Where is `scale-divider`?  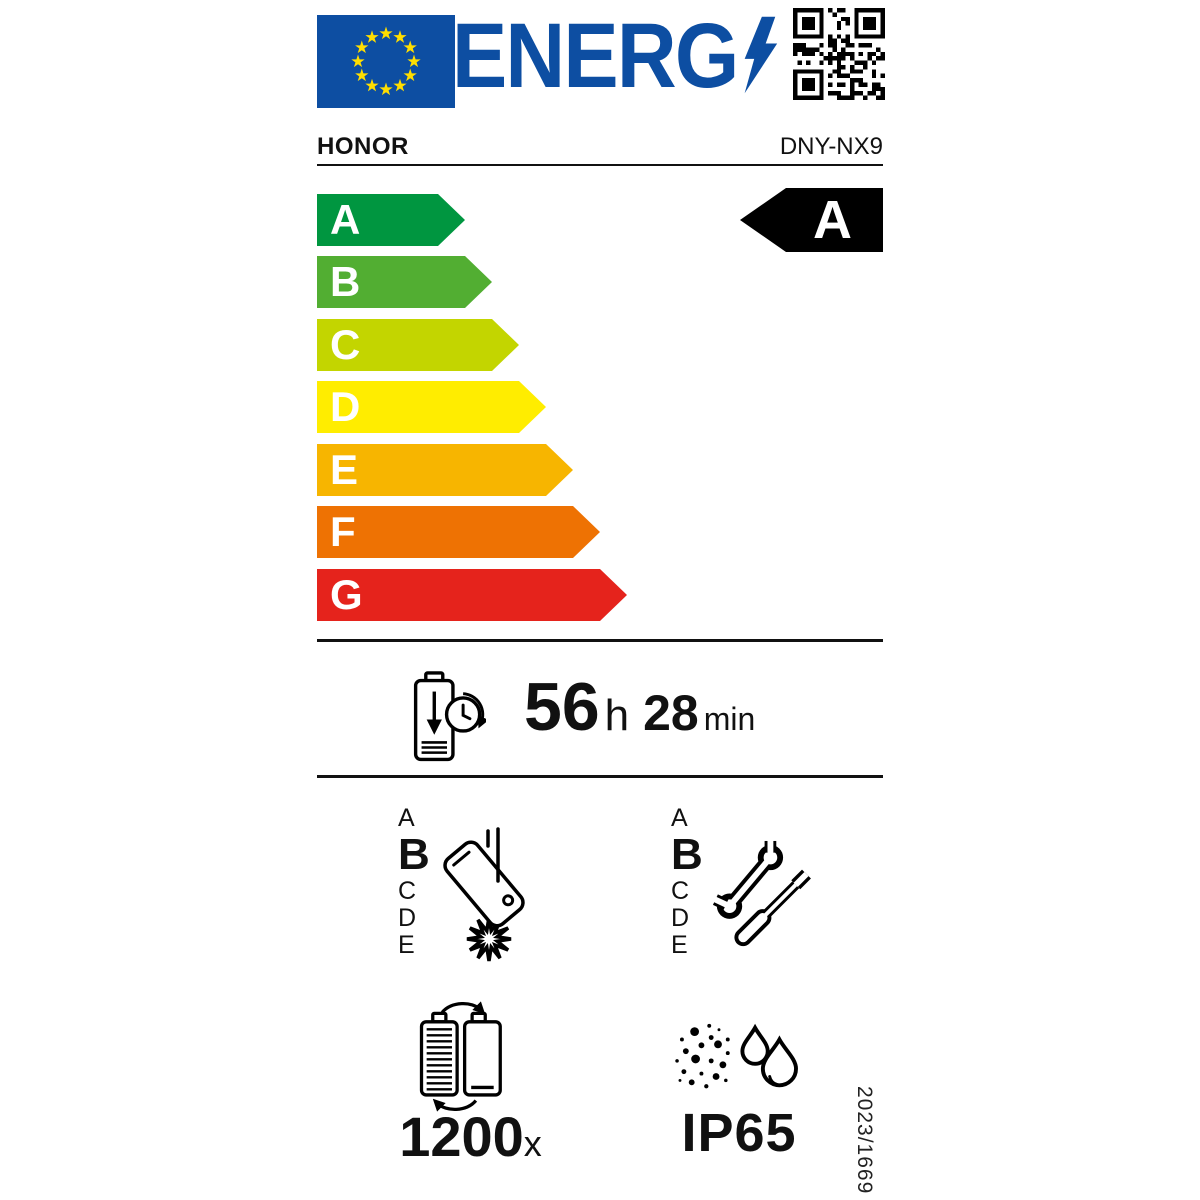 scale-divider is located at coordinates (600, 640).